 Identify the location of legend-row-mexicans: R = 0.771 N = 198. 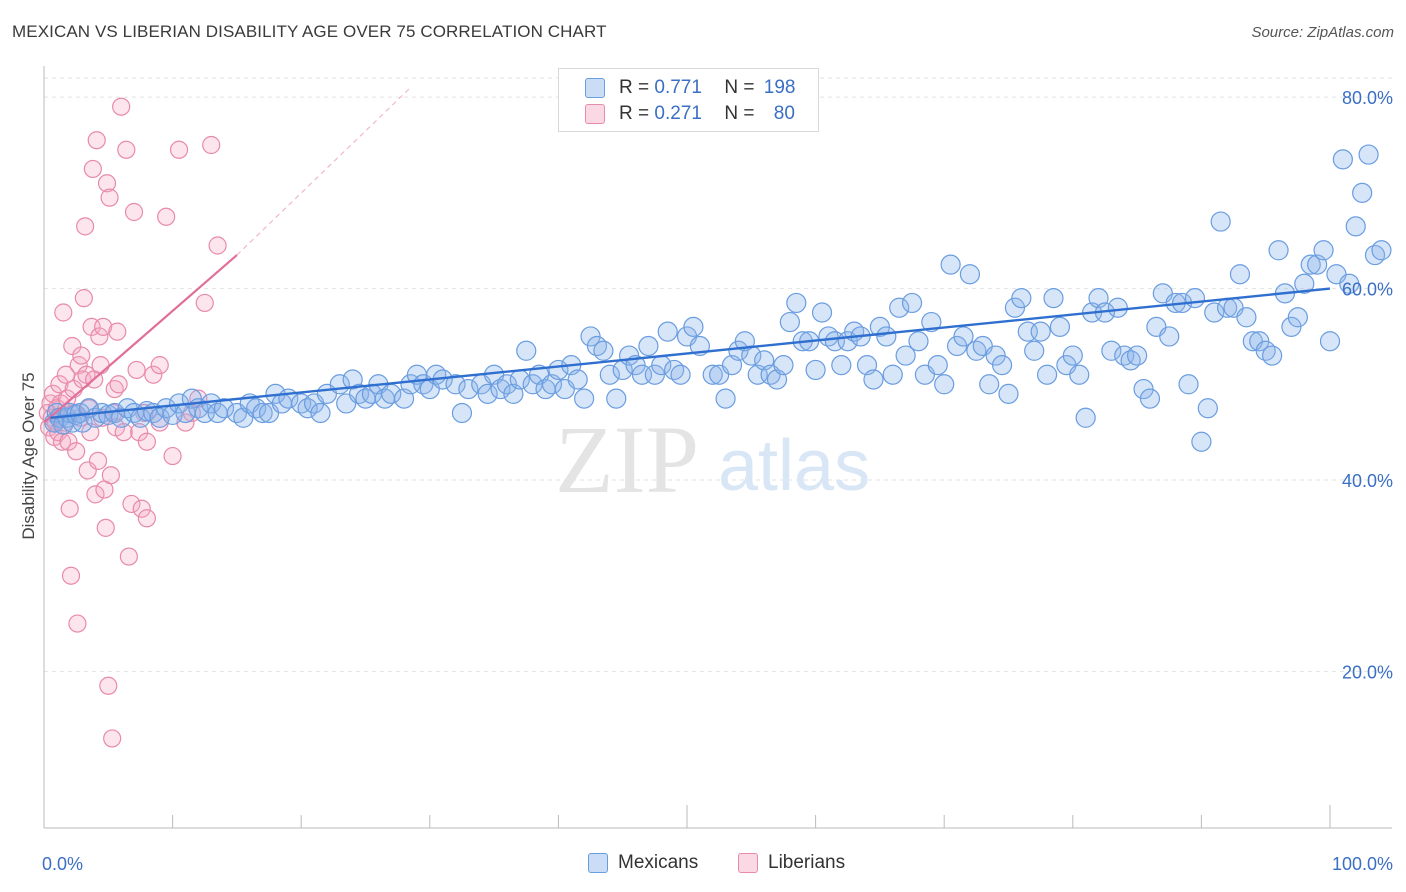
(677, 88).